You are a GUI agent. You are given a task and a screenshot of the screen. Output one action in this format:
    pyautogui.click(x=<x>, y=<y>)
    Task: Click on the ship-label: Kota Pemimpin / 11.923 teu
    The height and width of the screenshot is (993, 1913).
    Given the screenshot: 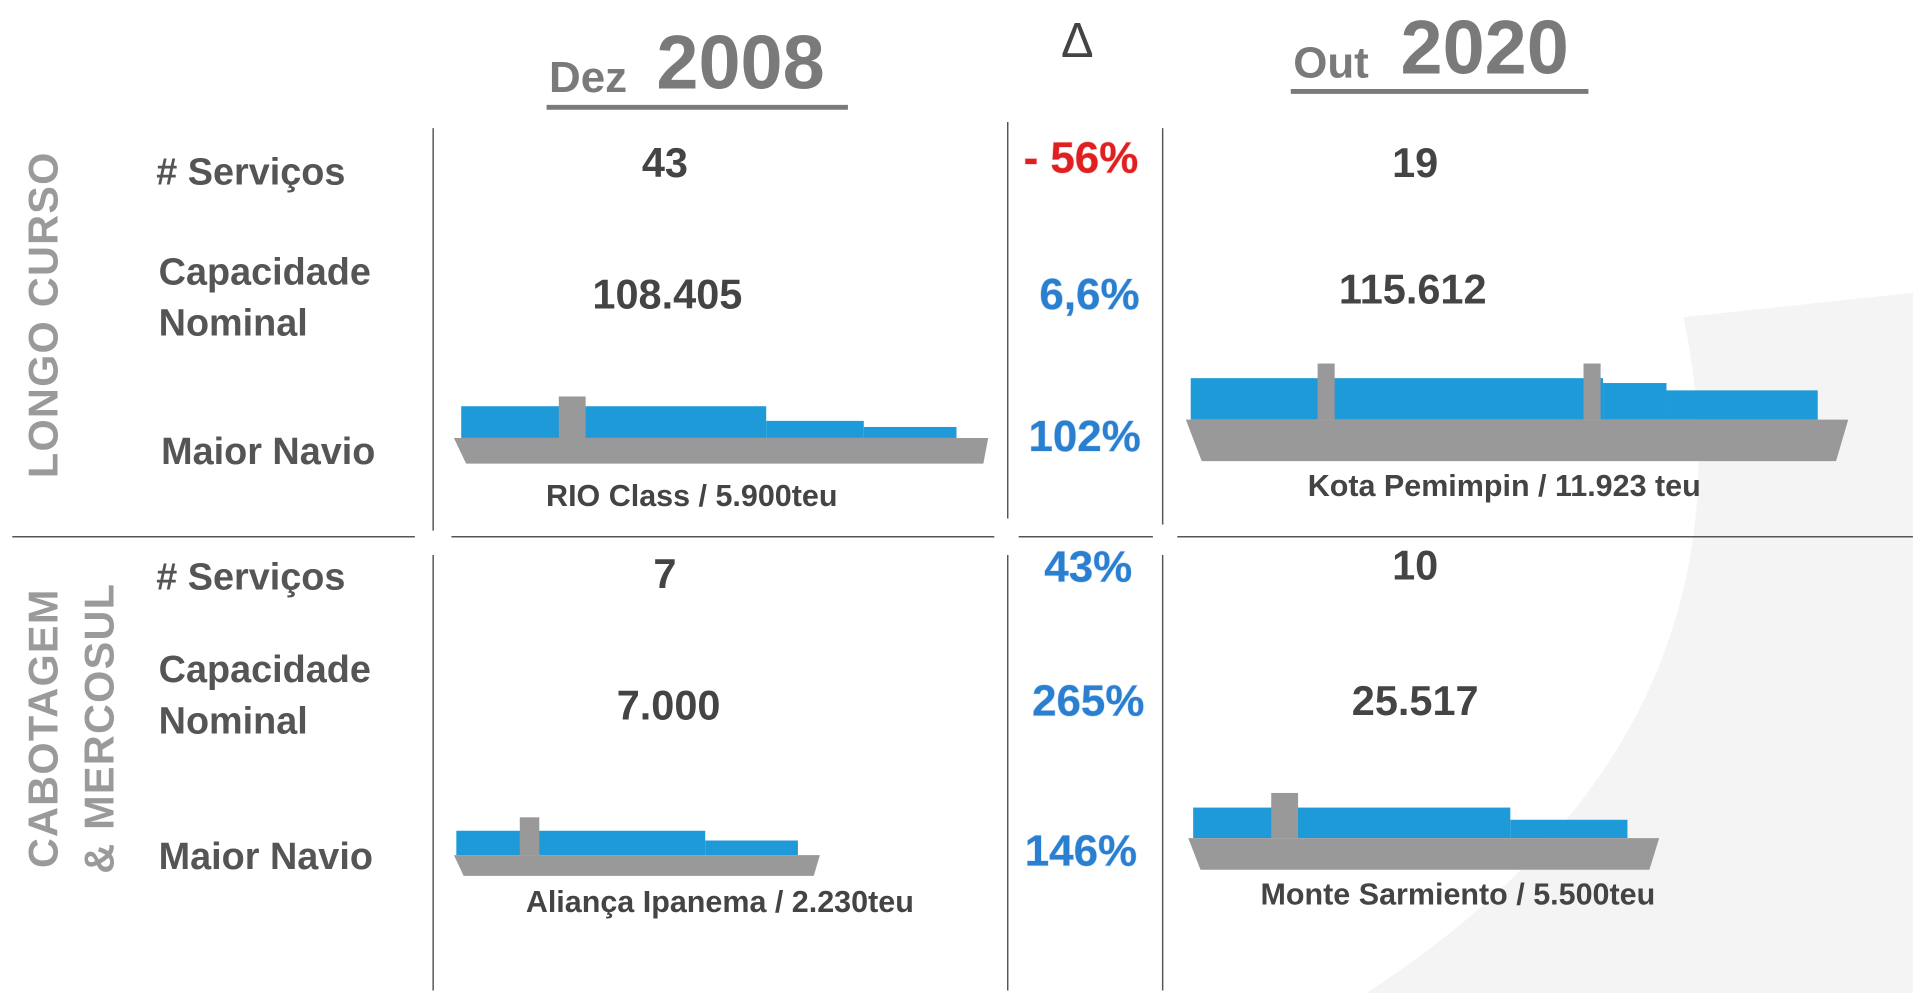 What is the action you would take?
    pyautogui.click(x=1504, y=486)
    